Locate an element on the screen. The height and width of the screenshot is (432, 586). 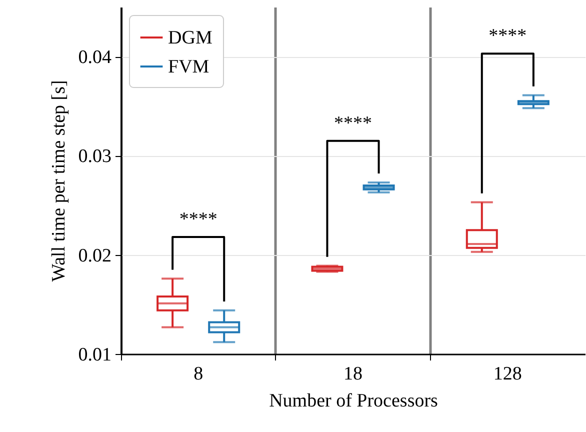
x-tick-label: 128 is located at coordinates (507, 374).